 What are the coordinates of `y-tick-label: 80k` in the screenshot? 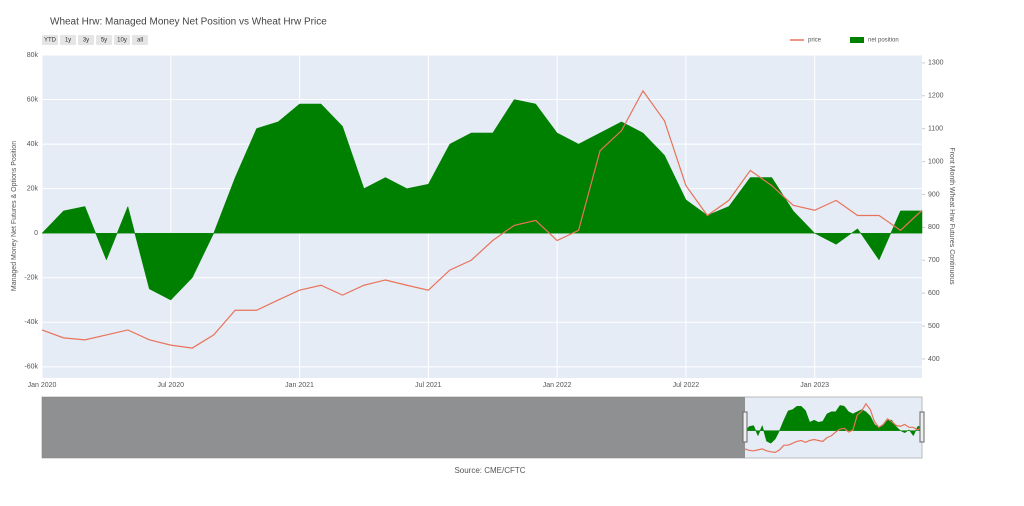 It's located at (33, 55).